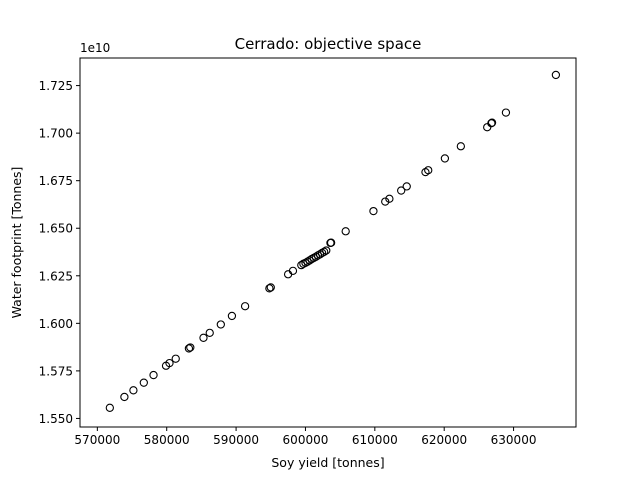 The height and width of the screenshot is (480, 640). I want to click on y-axis-title: Water footprint [Tonnes], so click(16, 243).